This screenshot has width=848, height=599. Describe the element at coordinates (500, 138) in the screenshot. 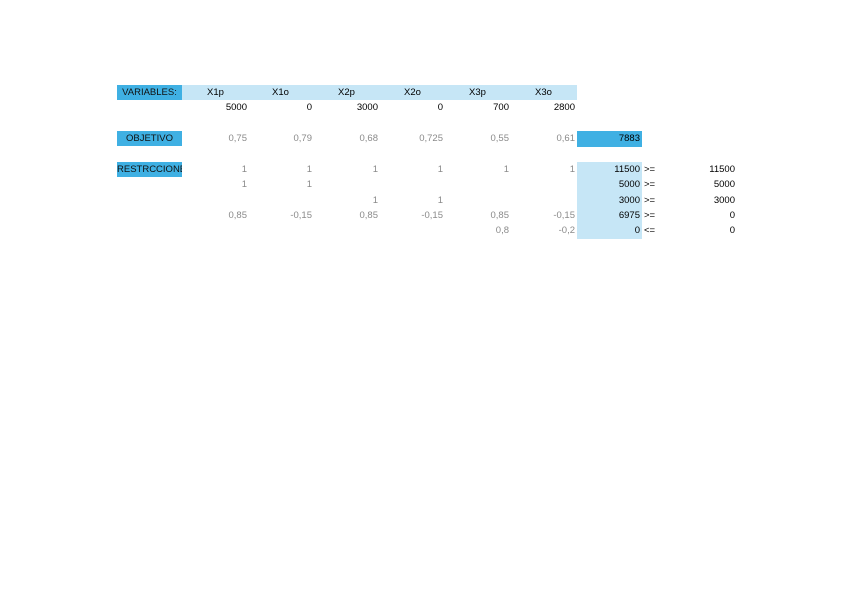

I see `objective-coef-x3p: 0,55` at that location.